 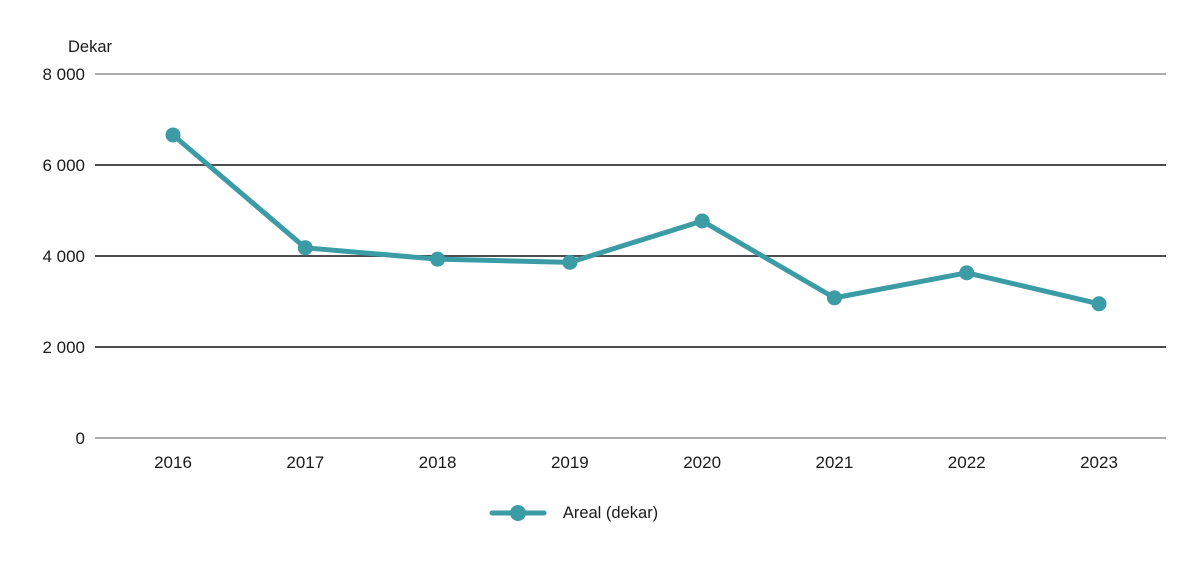 What do you see at coordinates (63, 74) in the screenshot?
I see `y-tick-label: 8 000` at bounding box center [63, 74].